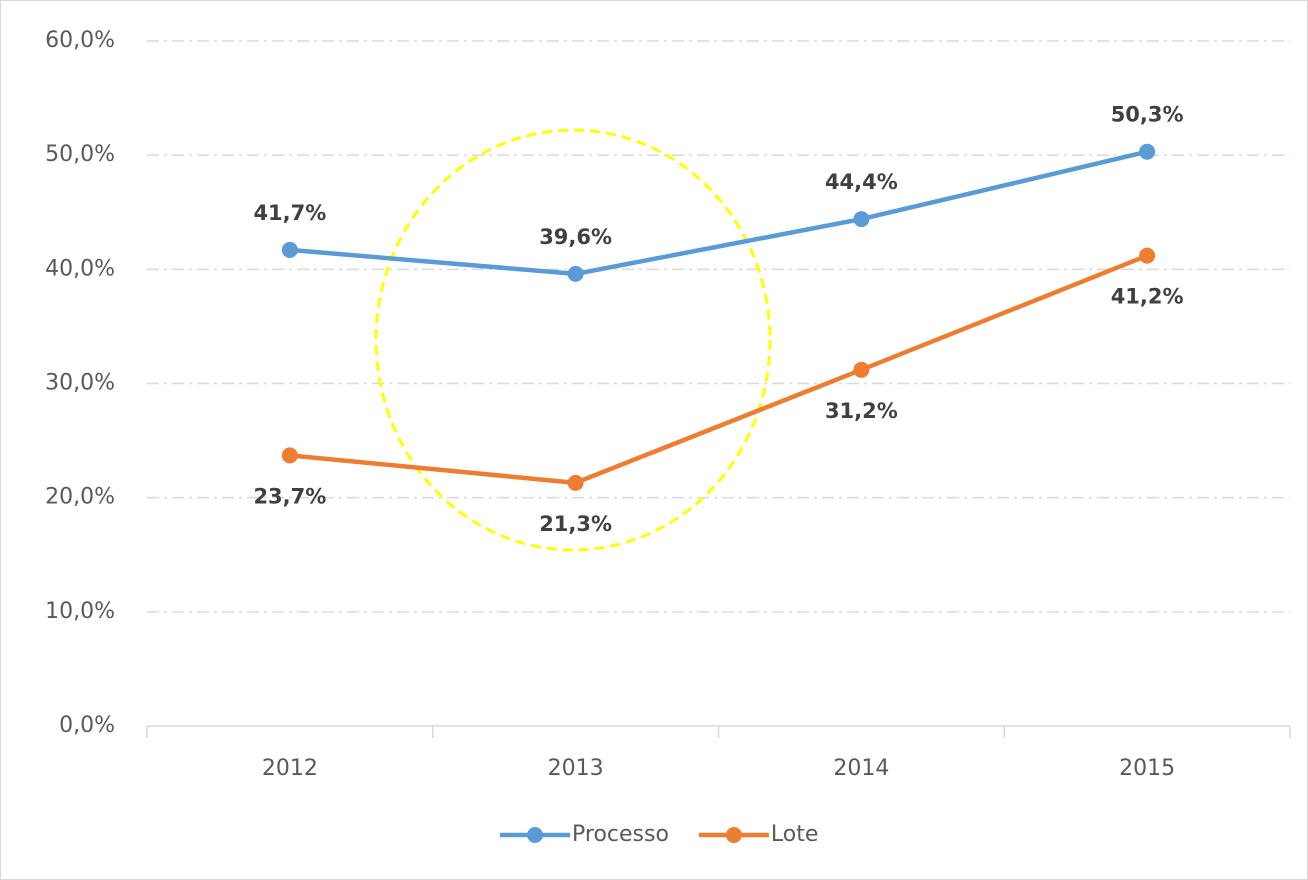  What do you see at coordinates (80, 383) in the screenshot?
I see `y-tick-label: 30,0%` at bounding box center [80, 383].